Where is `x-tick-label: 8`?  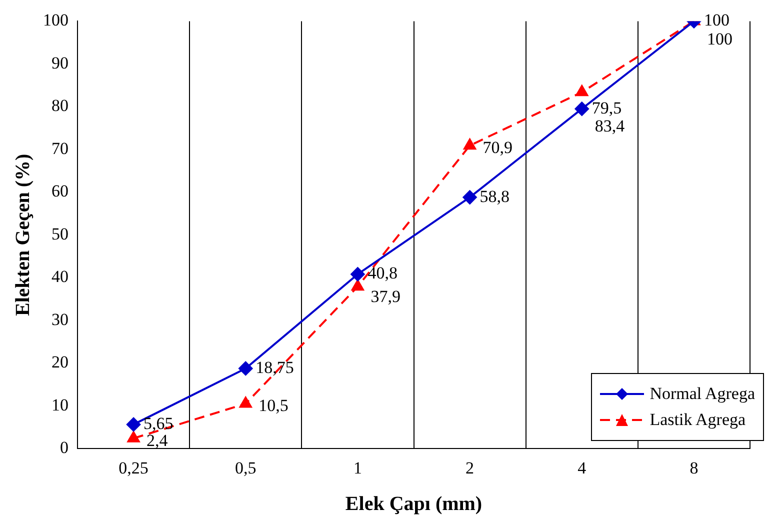
x-tick-label: 8 is located at coordinates (694, 468).